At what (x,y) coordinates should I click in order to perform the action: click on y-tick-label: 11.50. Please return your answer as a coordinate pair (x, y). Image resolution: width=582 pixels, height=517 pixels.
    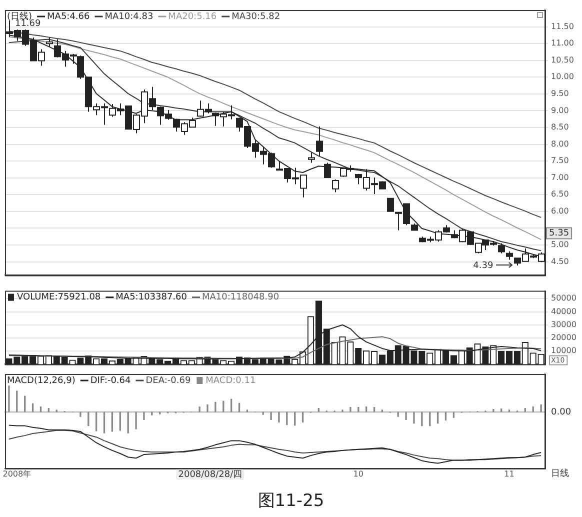
    Looking at the image, I should click on (562, 26).